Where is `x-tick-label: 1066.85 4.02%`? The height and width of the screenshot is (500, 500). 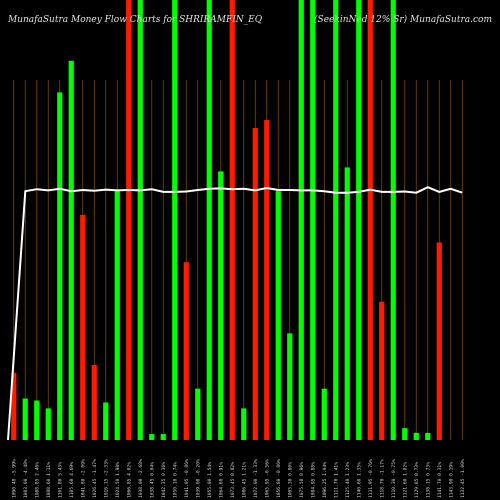 x-tick-label: 1066.85 4.02% is located at coordinates (129, 480).